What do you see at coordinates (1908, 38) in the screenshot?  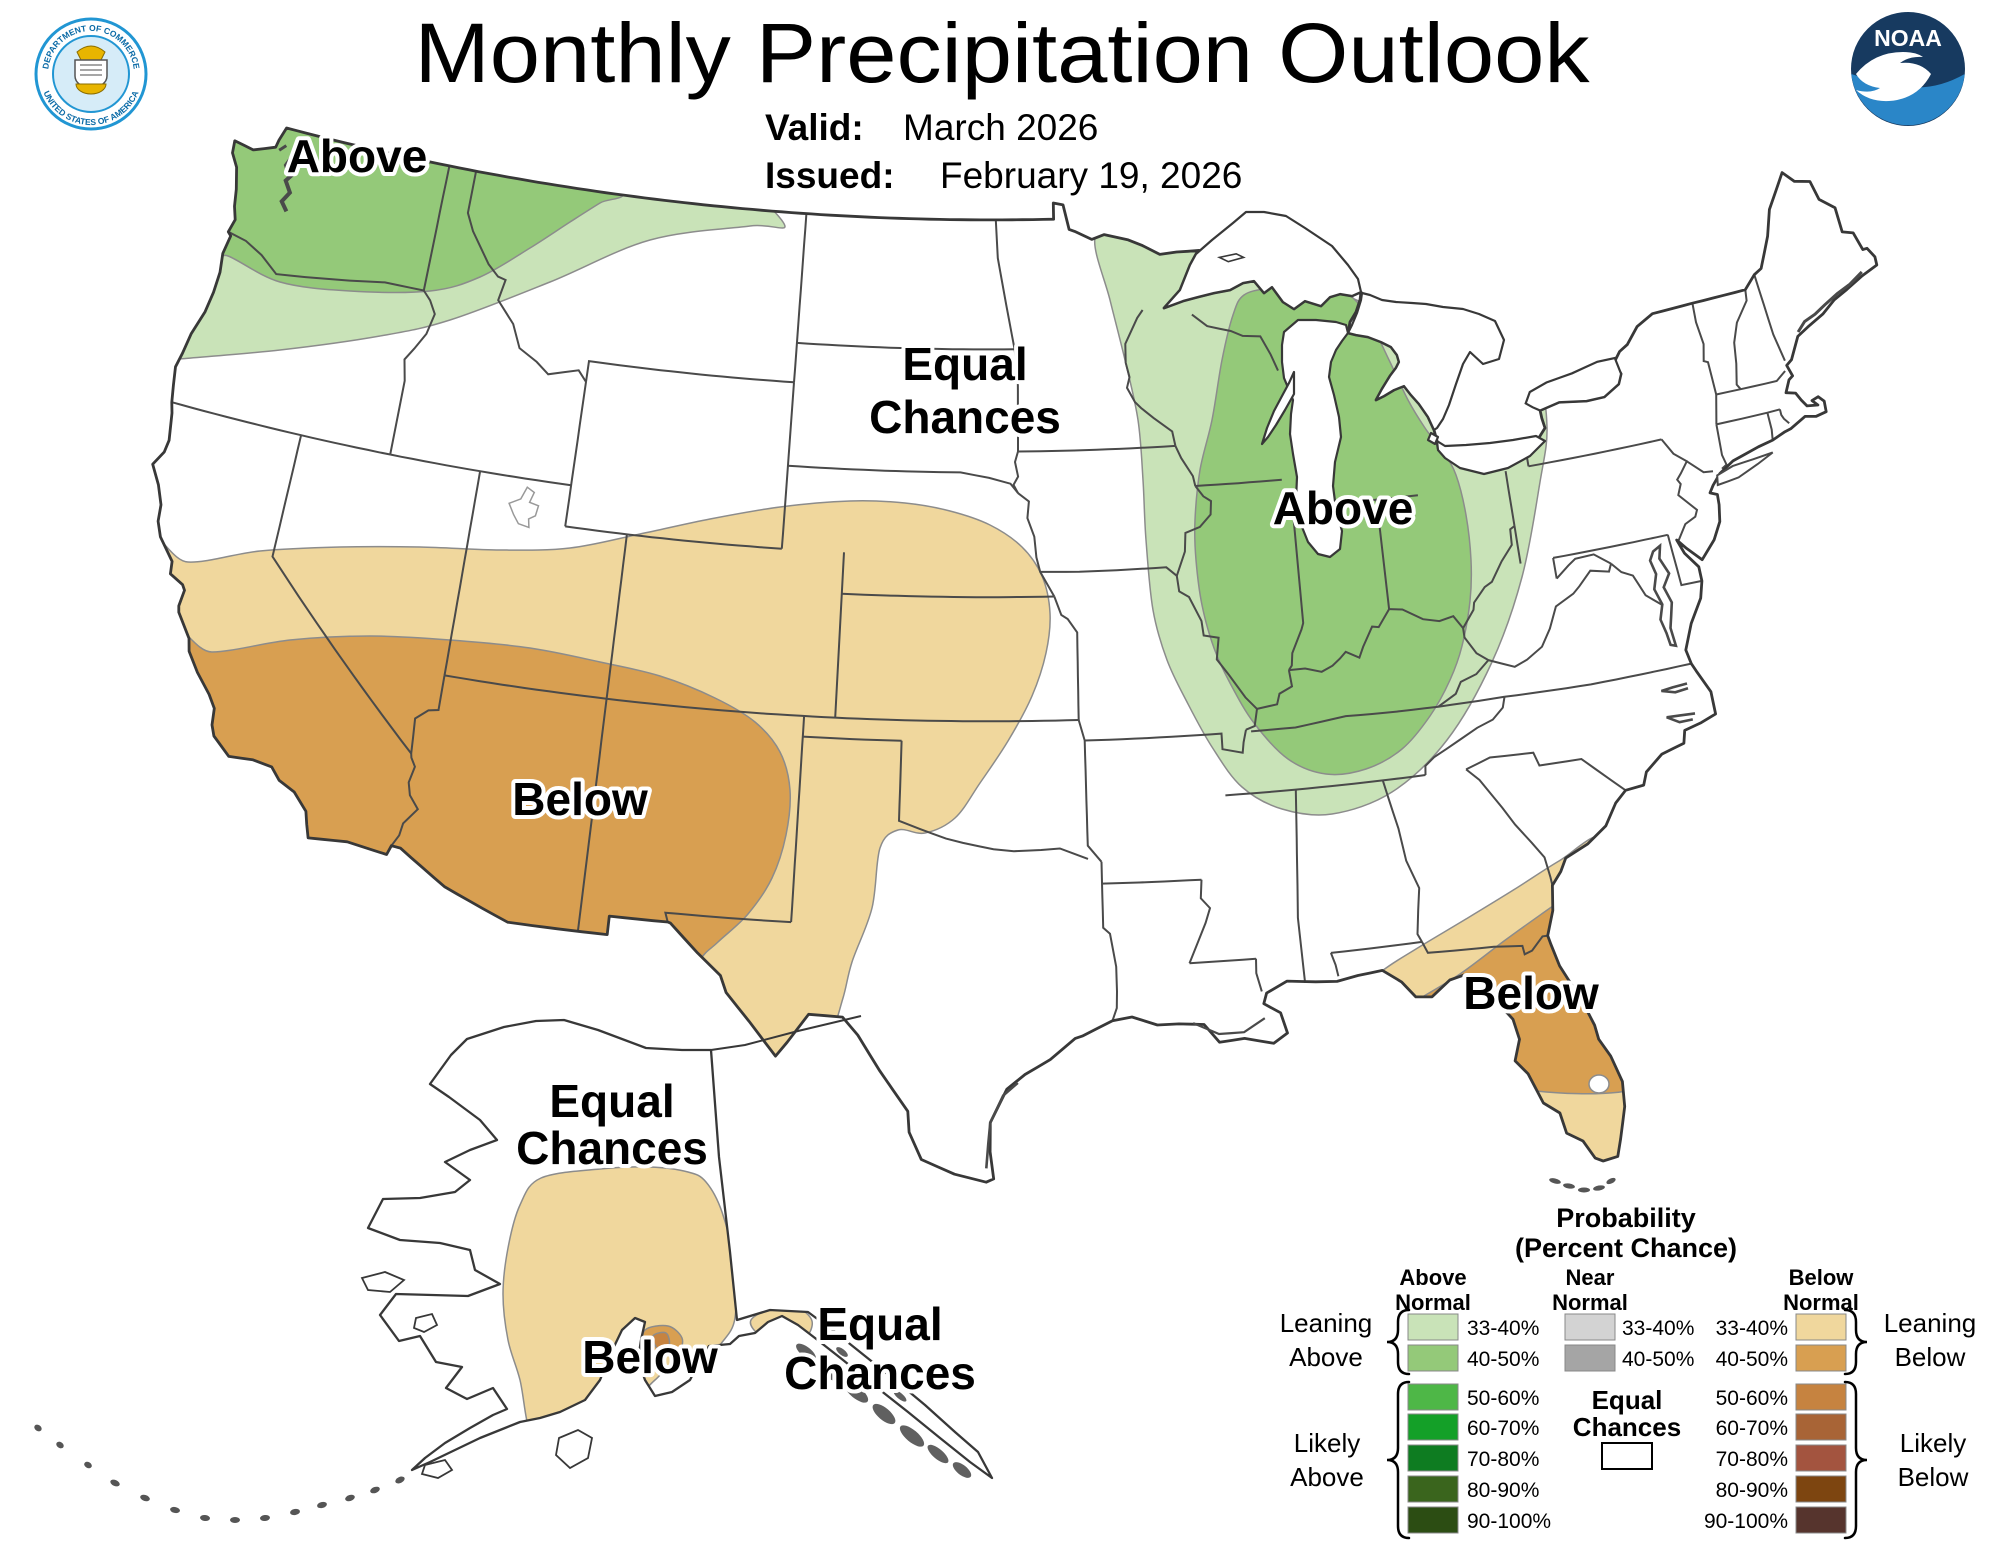 I see `svg-text: NOAA` at bounding box center [1908, 38].